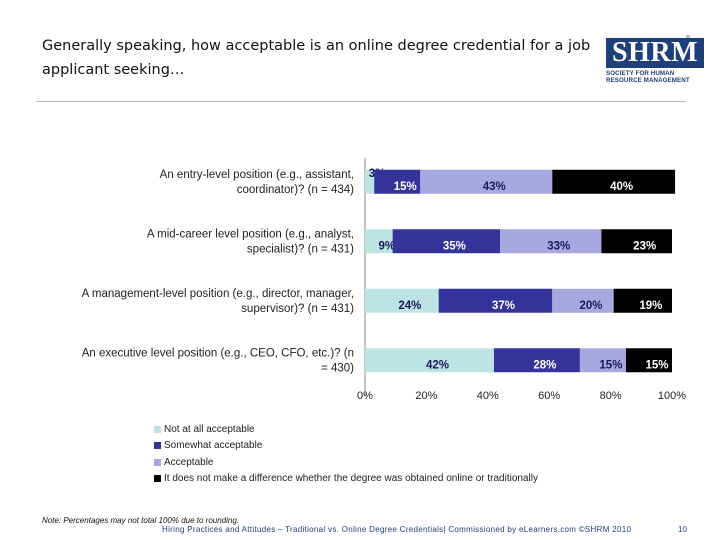 This screenshot has height=540, width=720. What do you see at coordinates (503, 306) in the screenshot?
I see `data-label: 37%` at bounding box center [503, 306].